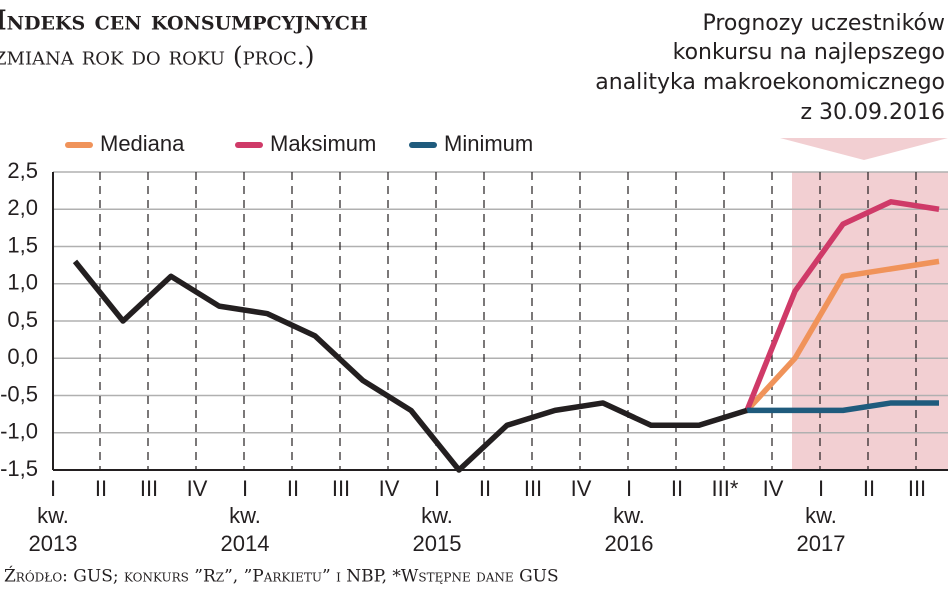  Describe the element at coordinates (821, 543) in the screenshot. I see `year-label: 2017` at that location.